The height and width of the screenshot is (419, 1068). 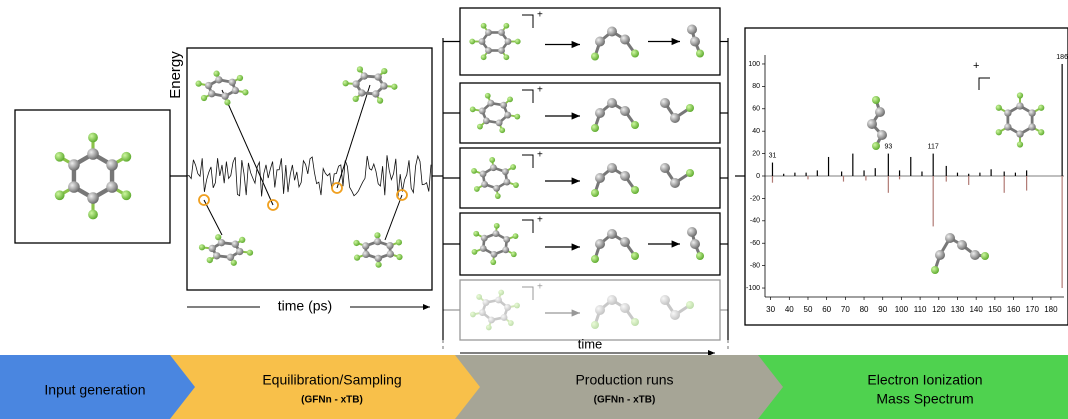 I want to click on x-tick-label: 80, so click(x=864, y=309).